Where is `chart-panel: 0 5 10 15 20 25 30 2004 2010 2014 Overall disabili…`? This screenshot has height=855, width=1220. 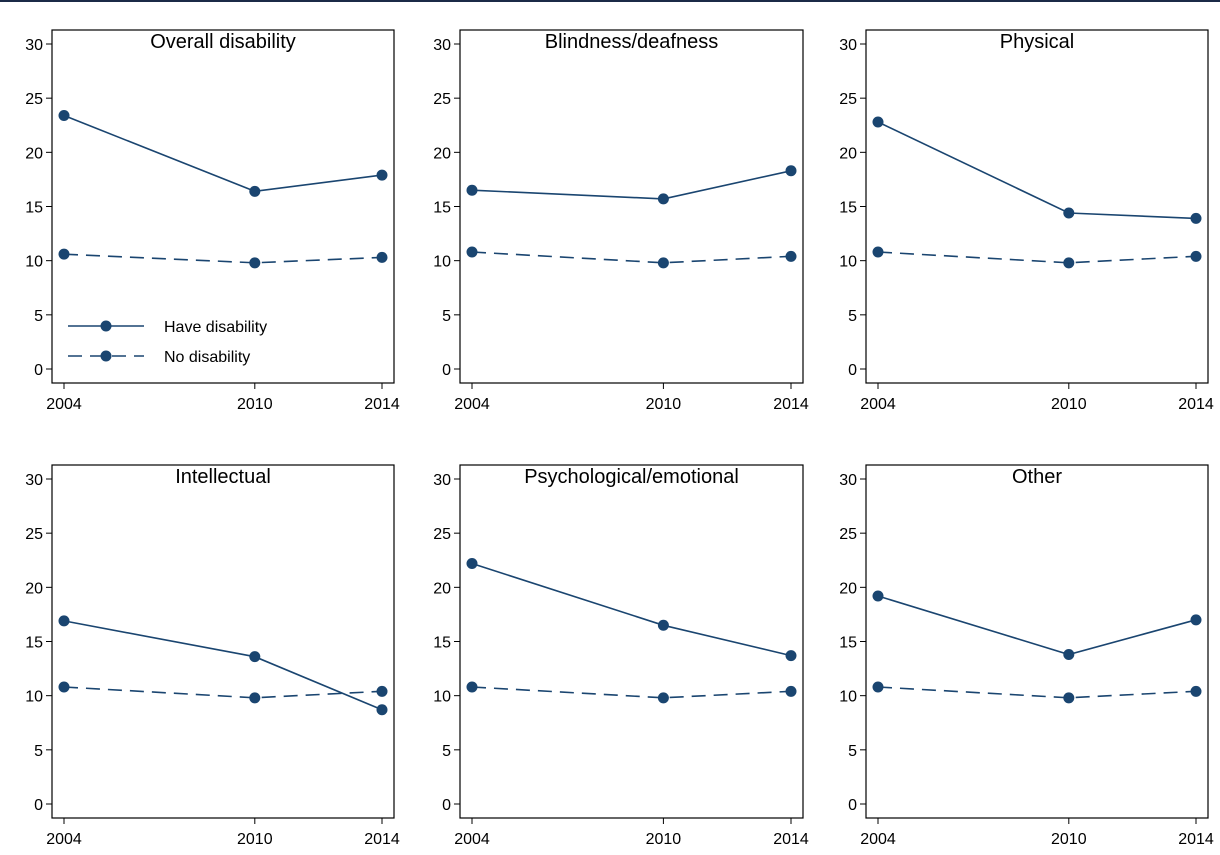 chart-panel: 0 5 10 15 20 25 30 2004 2010 2014 Overall disabili… is located at coordinates (212, 221).